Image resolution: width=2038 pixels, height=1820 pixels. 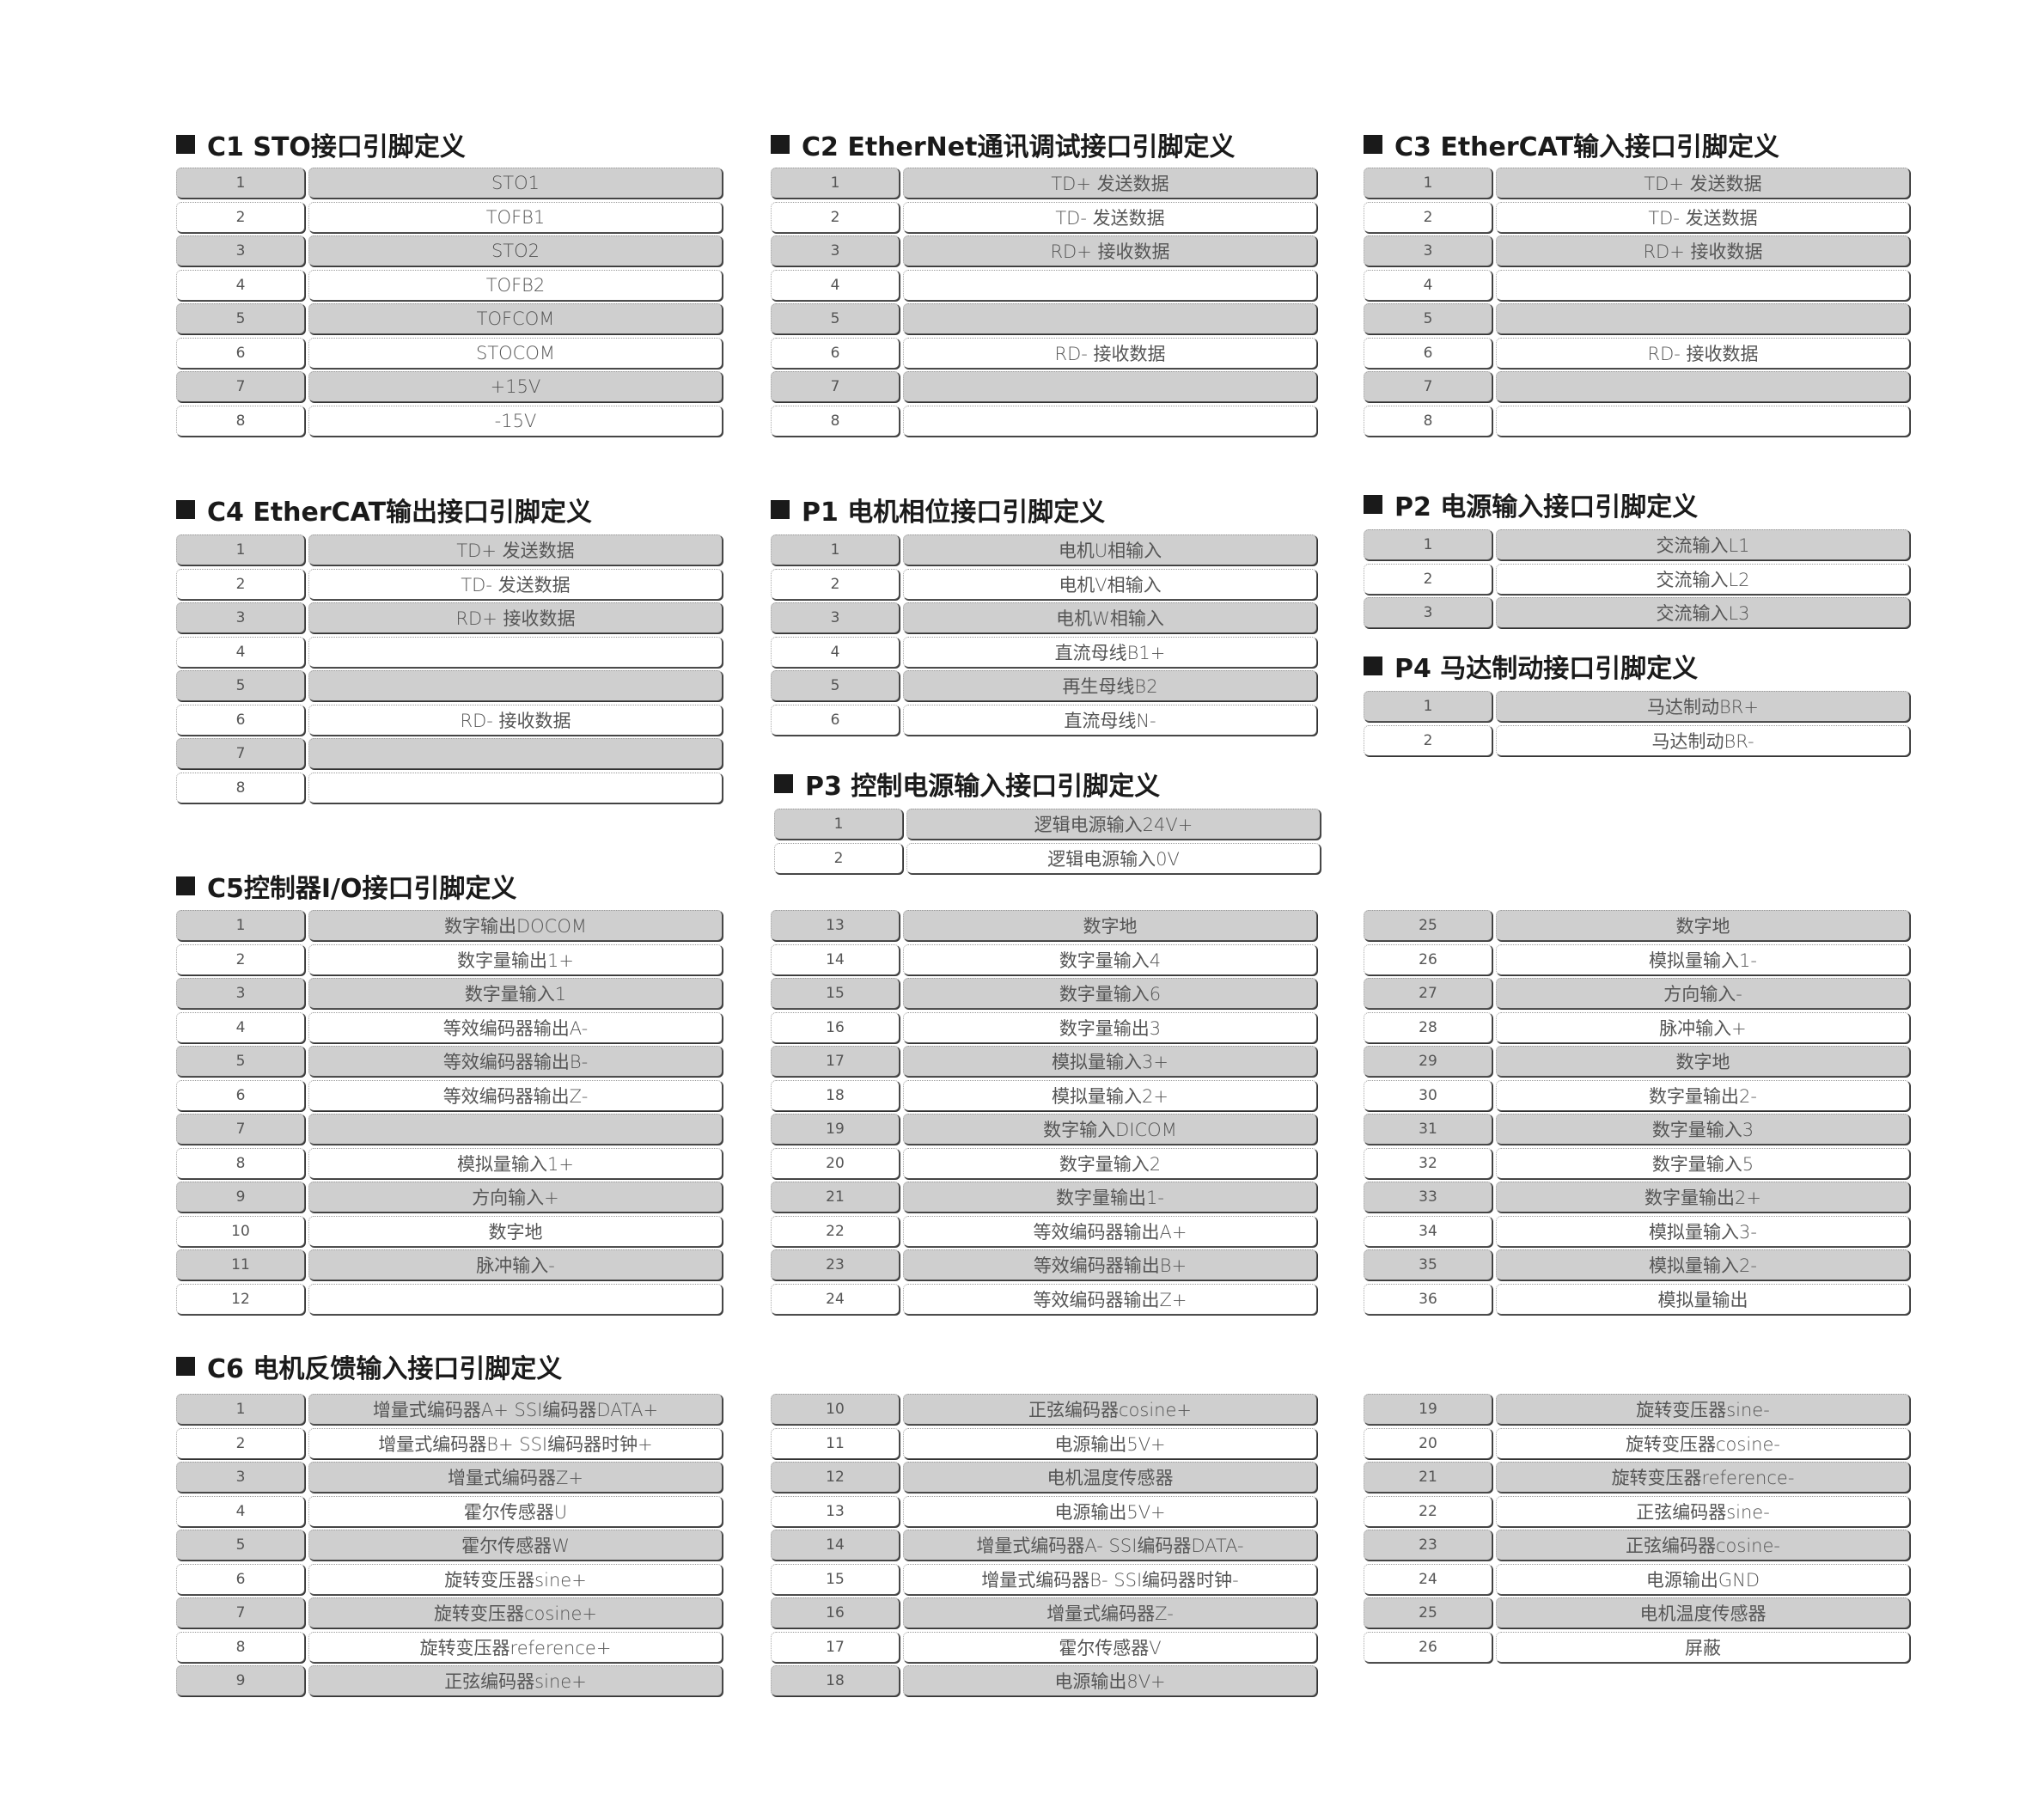 I want to click on pin-definition: TD+ 发送数据, so click(x=1110, y=183).